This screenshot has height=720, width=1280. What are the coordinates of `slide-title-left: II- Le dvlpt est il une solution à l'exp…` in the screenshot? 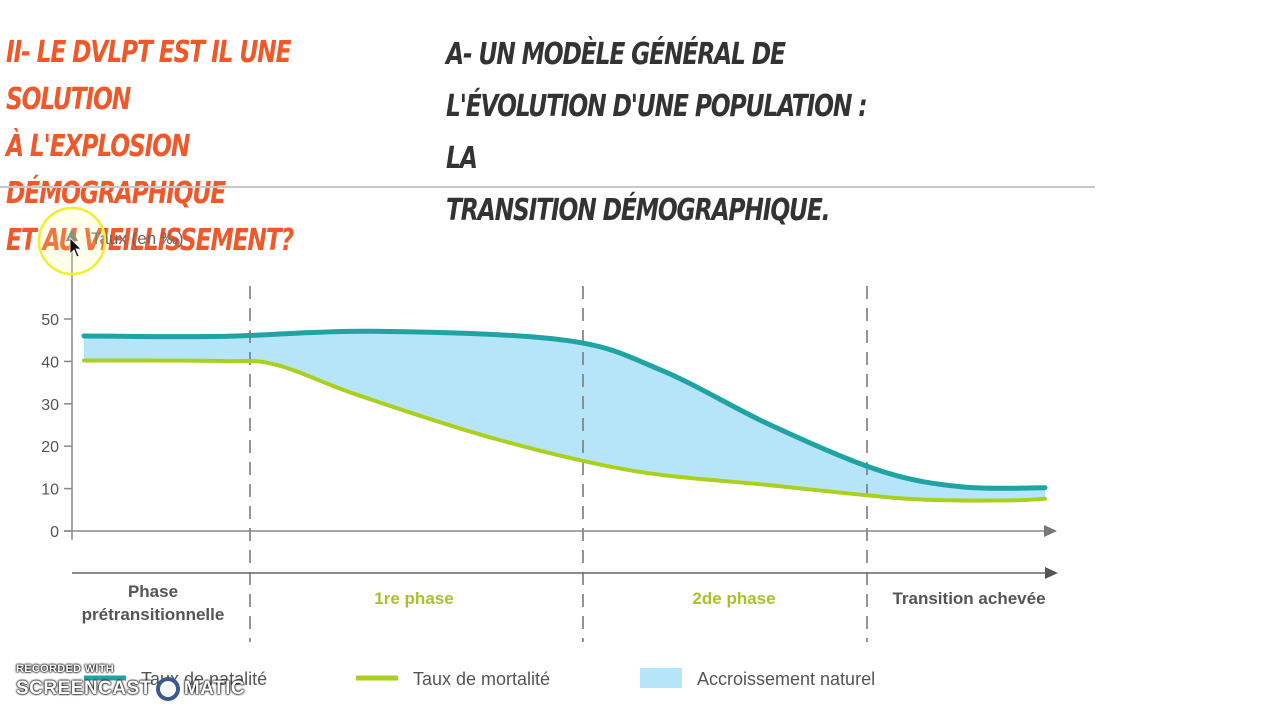 It's located at (150, 146).